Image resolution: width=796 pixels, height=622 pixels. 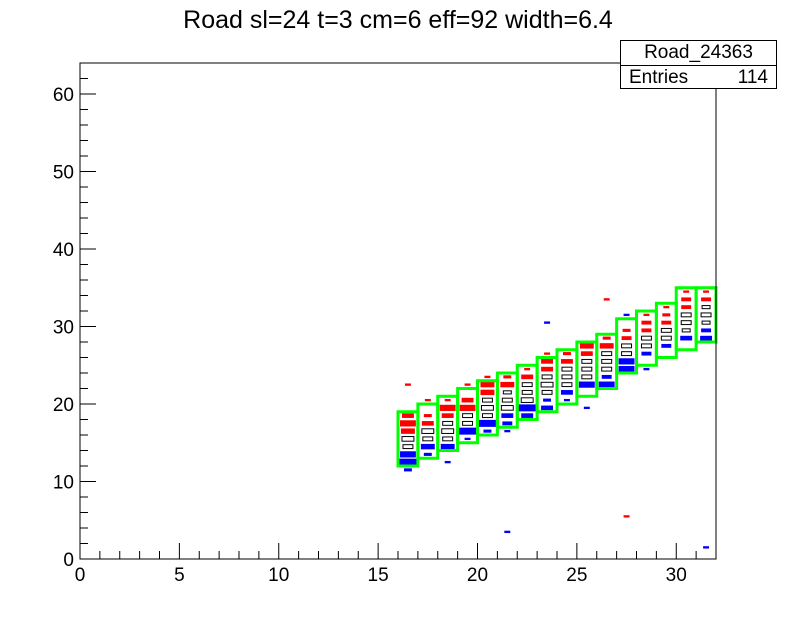 What do you see at coordinates (63, 95) in the screenshot?
I see `y-tick-label: 60` at bounding box center [63, 95].